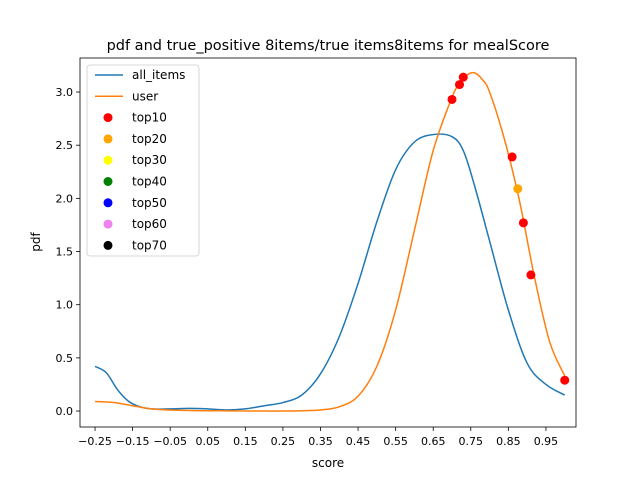 Image resolution: width=640 pixels, height=480 pixels. What do you see at coordinates (328, 463) in the screenshot?
I see `x-axis-label: score` at bounding box center [328, 463].